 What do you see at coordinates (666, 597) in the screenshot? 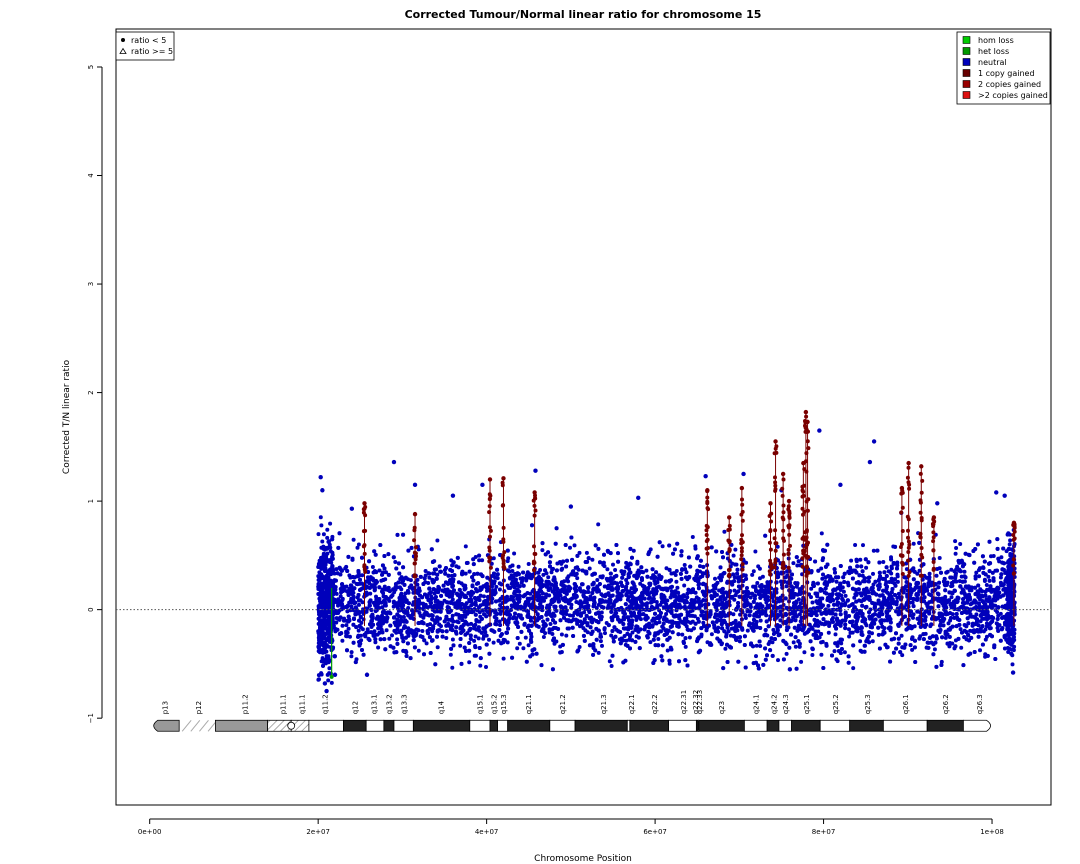
I see `neutral-cloud` at bounding box center [666, 597].